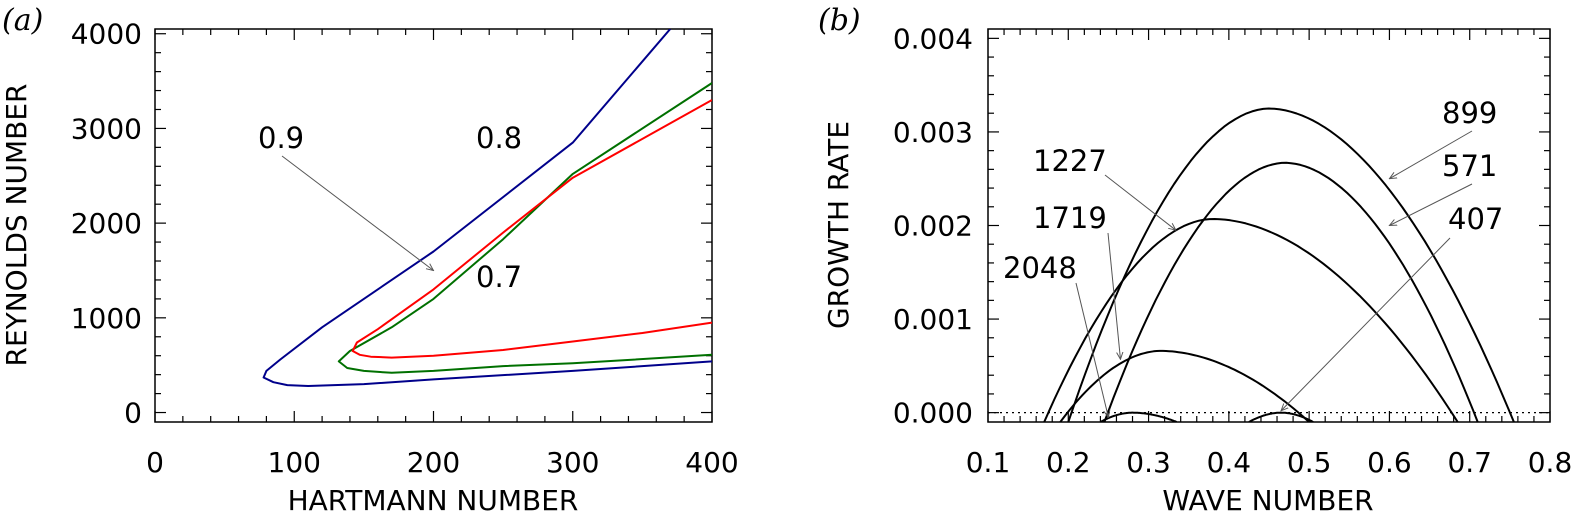  I want to click on panel-label: (b), so click(839, 20).